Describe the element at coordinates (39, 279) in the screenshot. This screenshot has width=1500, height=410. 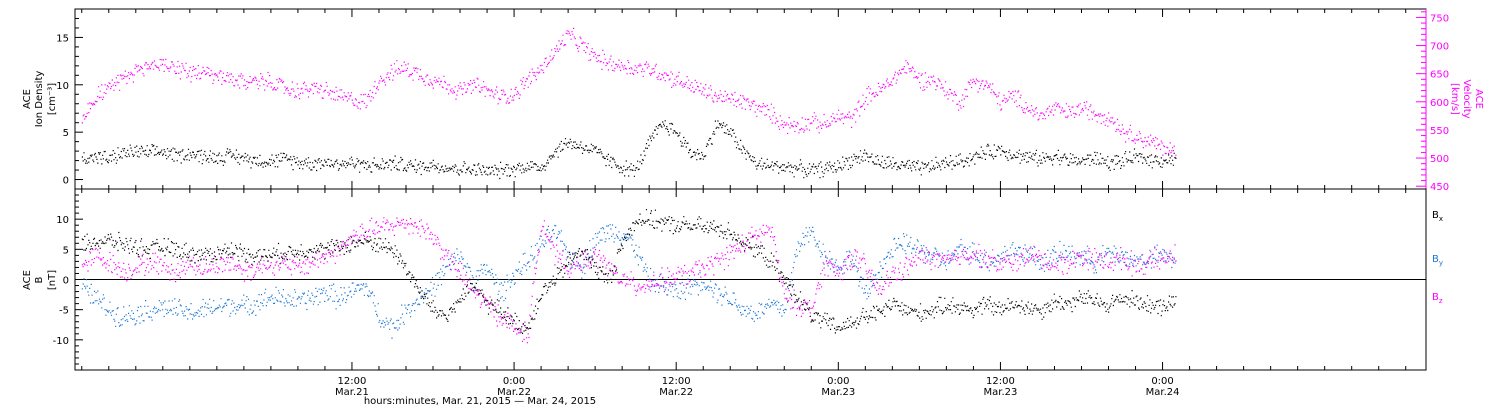
I see `field-axis-label-2: B` at that location.